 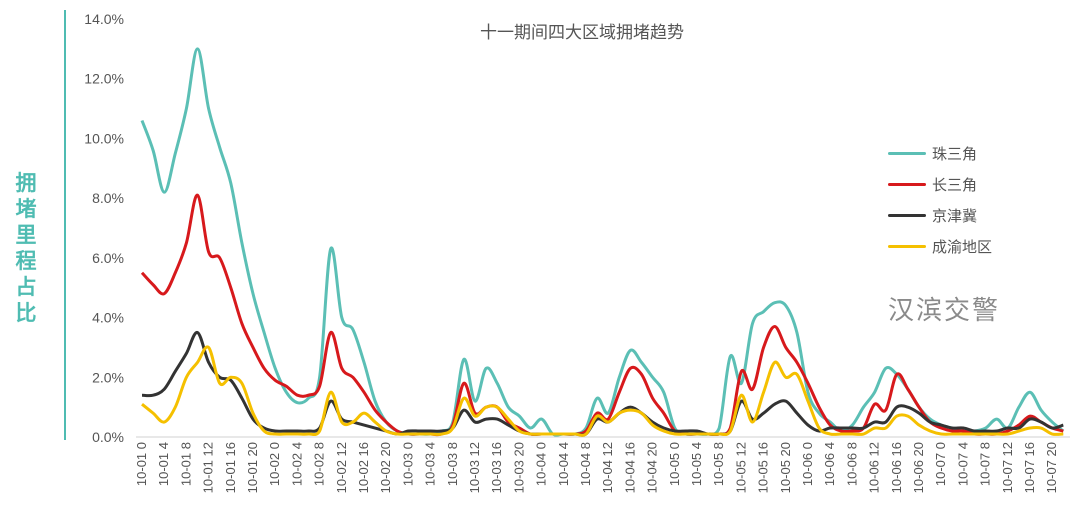 I want to click on x-tick-label: 10-06 4, so click(x=829, y=464).